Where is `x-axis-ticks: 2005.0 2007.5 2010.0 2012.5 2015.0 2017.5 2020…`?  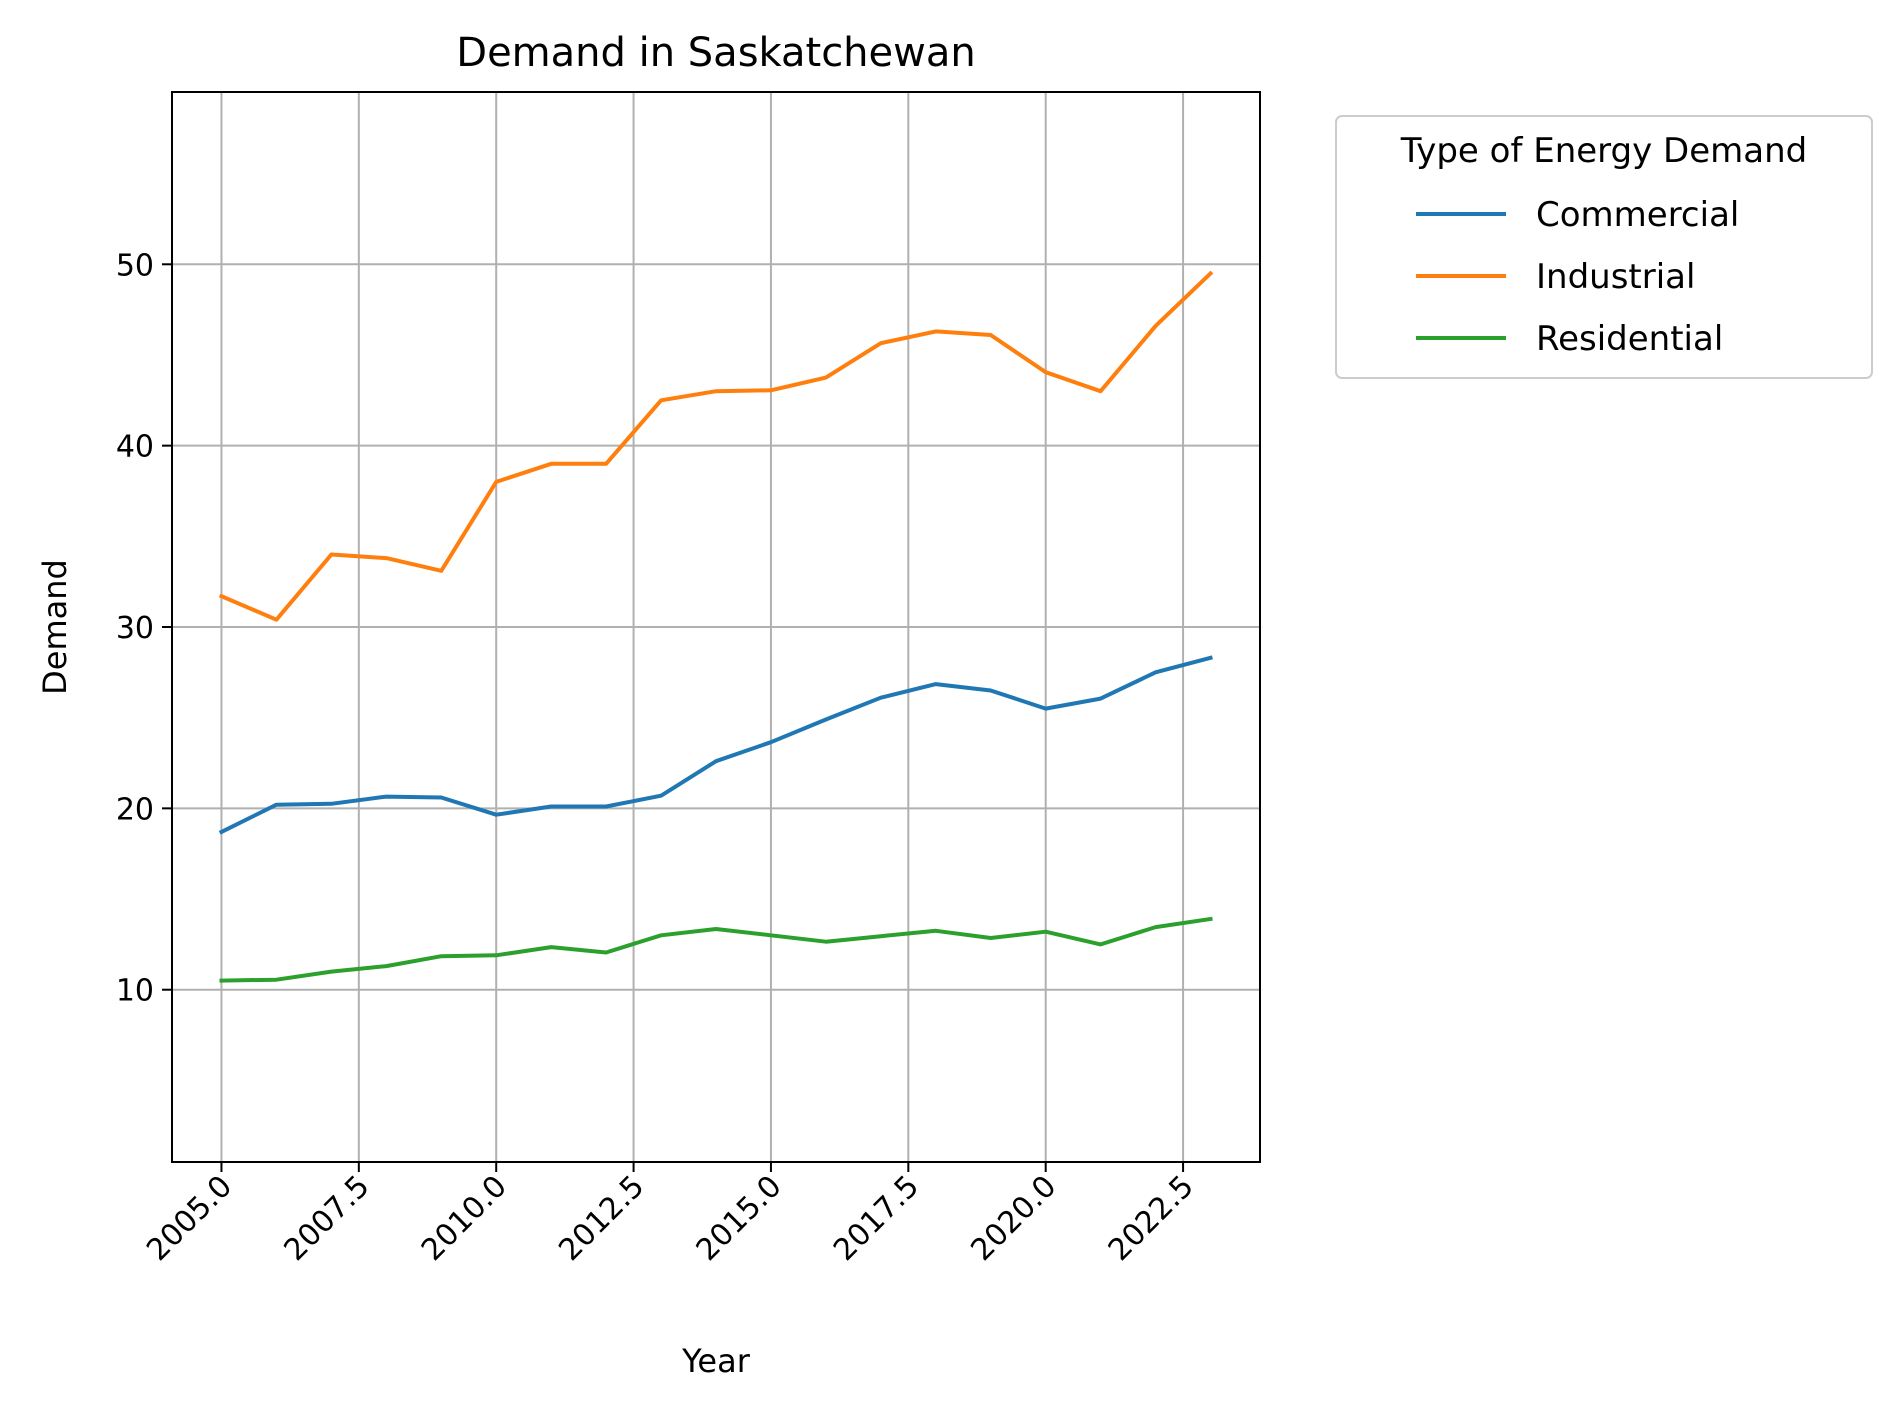 x-axis-ticks: 2005.0 2007.5 2010.0 2012.5 2015.0 2017.5 2020… is located at coordinates (670, 1215).